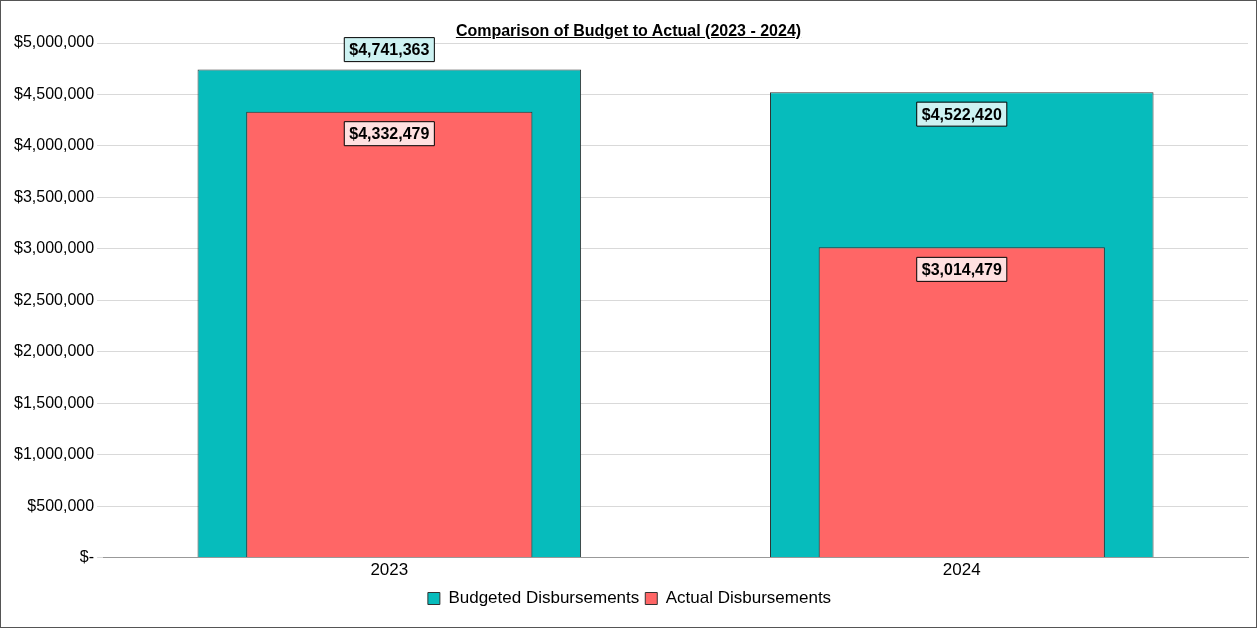 This screenshot has height=628, width=1257. What do you see at coordinates (54, 351) in the screenshot?
I see `y-tick-label: $2,000,000` at bounding box center [54, 351].